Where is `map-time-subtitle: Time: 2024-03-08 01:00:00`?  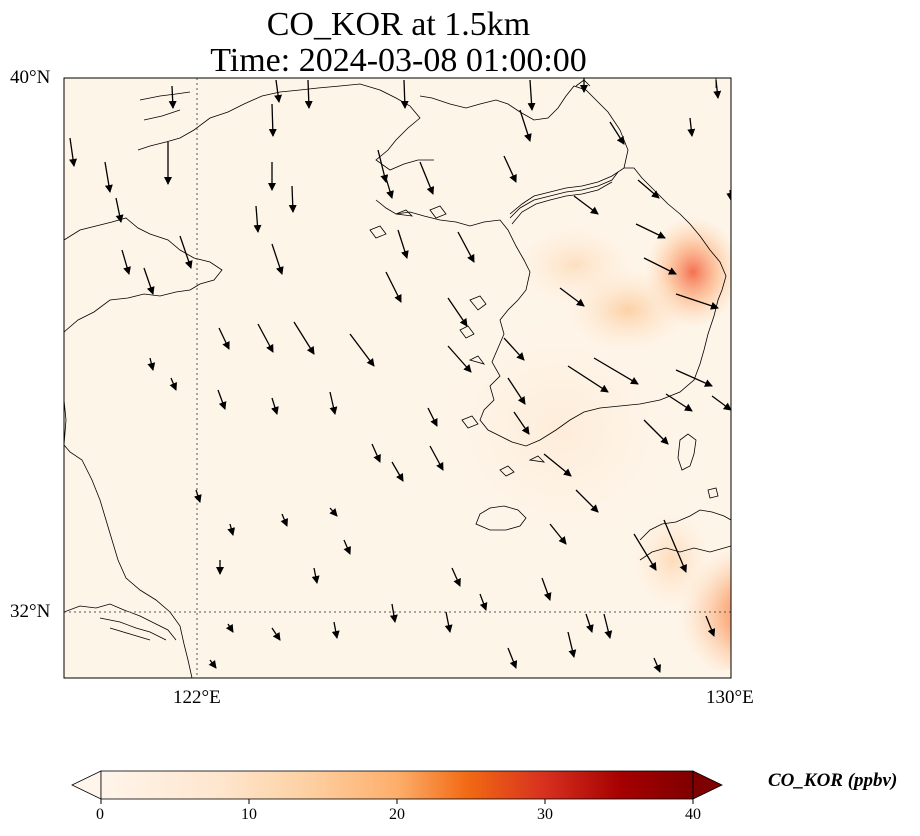 map-time-subtitle: Time: 2024-03-08 01:00:00 is located at coordinates (398, 60).